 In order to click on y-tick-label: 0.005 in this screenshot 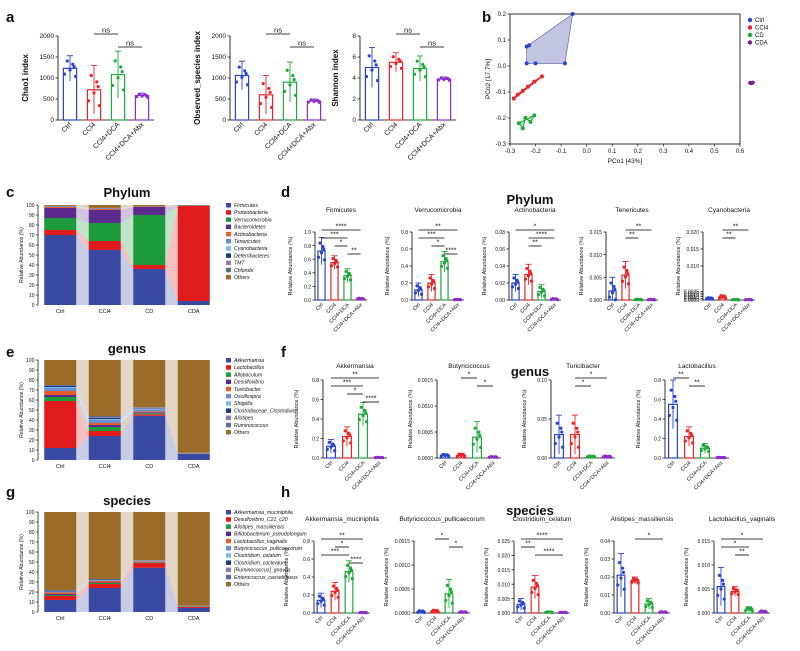, I will do `click(703, 590)`.